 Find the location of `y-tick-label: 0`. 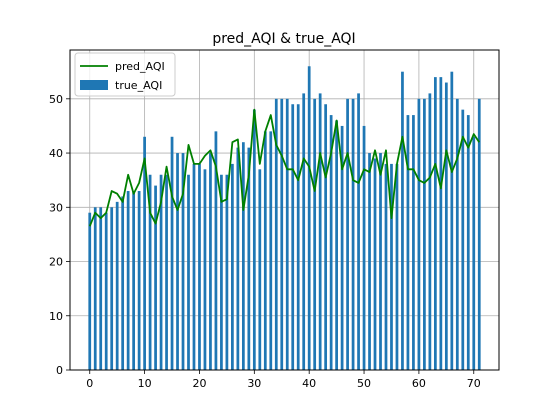

y-tick-label: 0 is located at coordinates (59, 370).